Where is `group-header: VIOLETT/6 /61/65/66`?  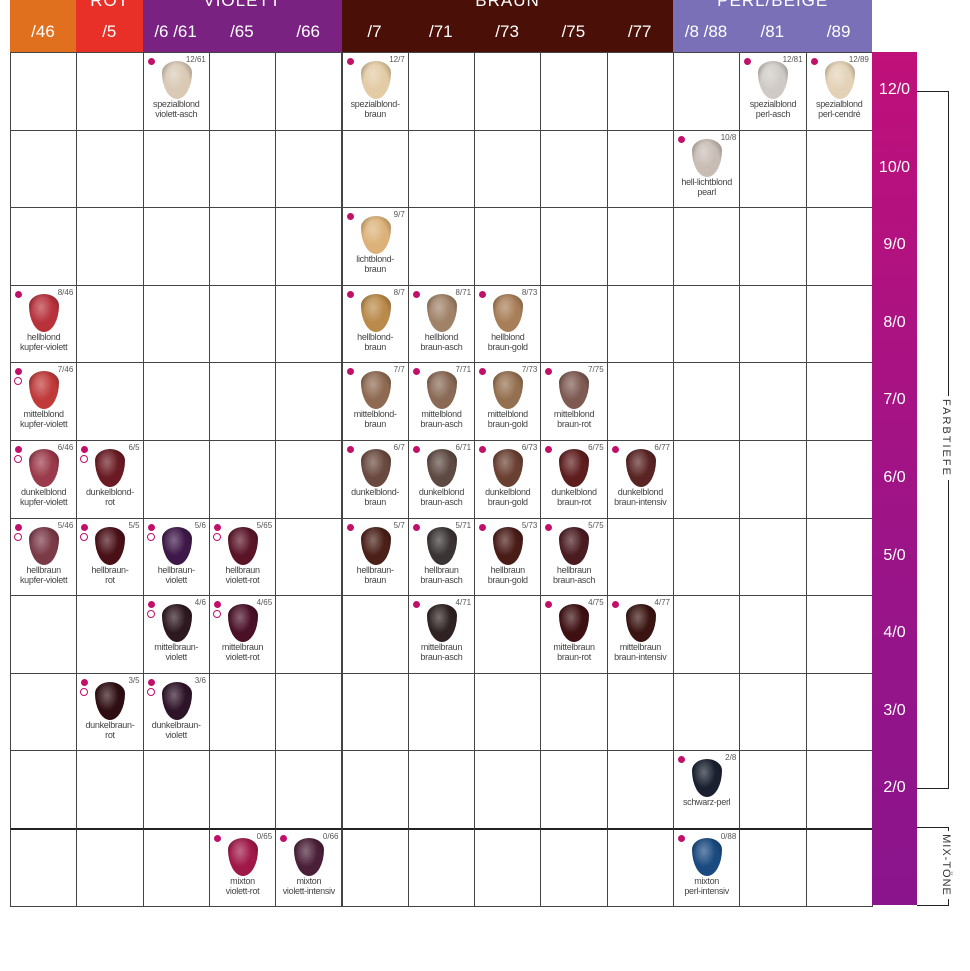
group-header: VIOLETT/6 /61/65/66 is located at coordinates (242, 26).